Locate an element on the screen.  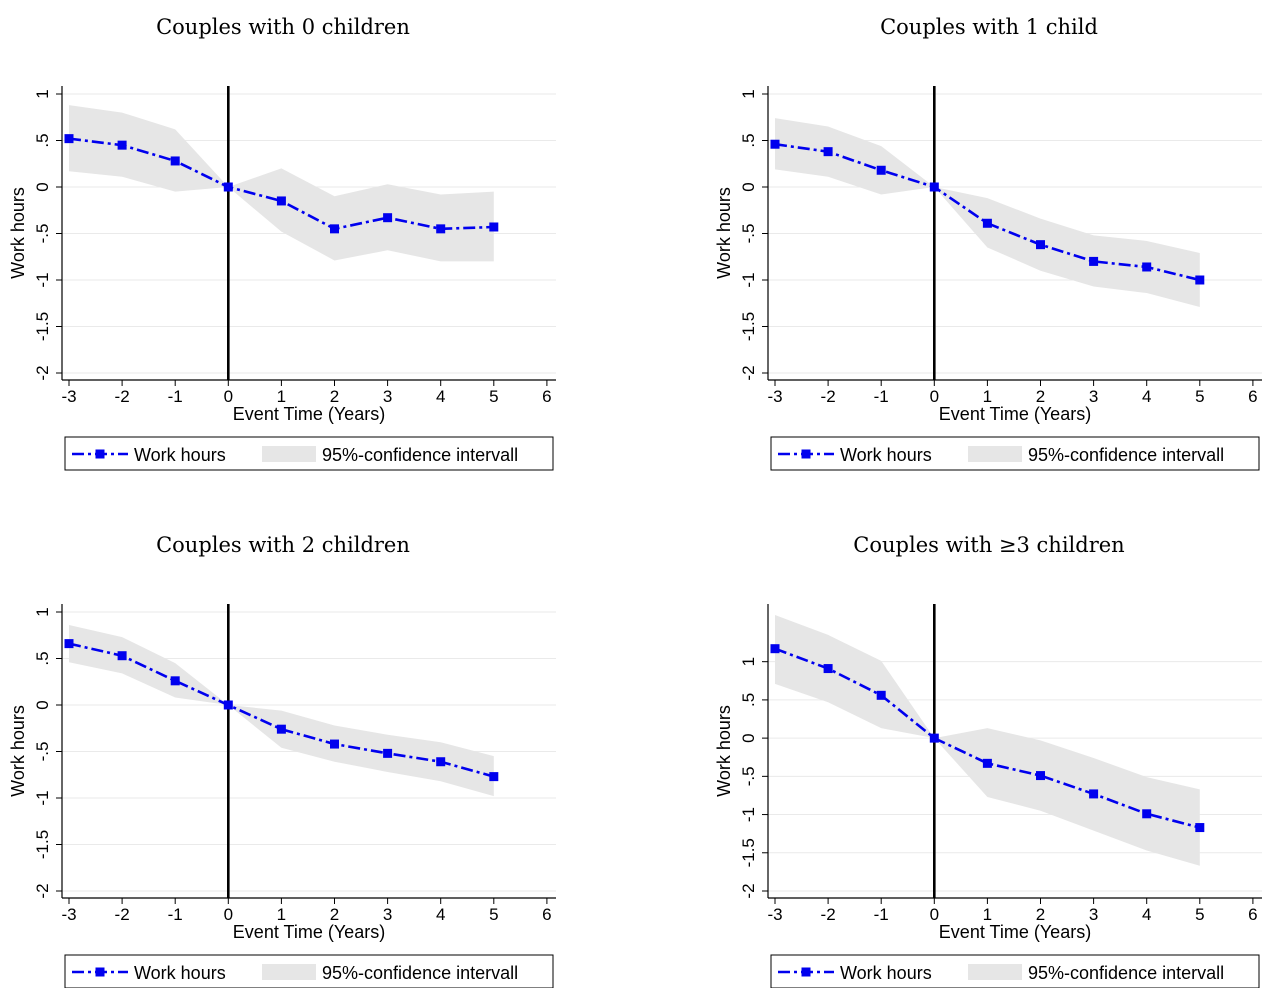
chart-title: Couples with 2 children is located at coordinates (283, 545).